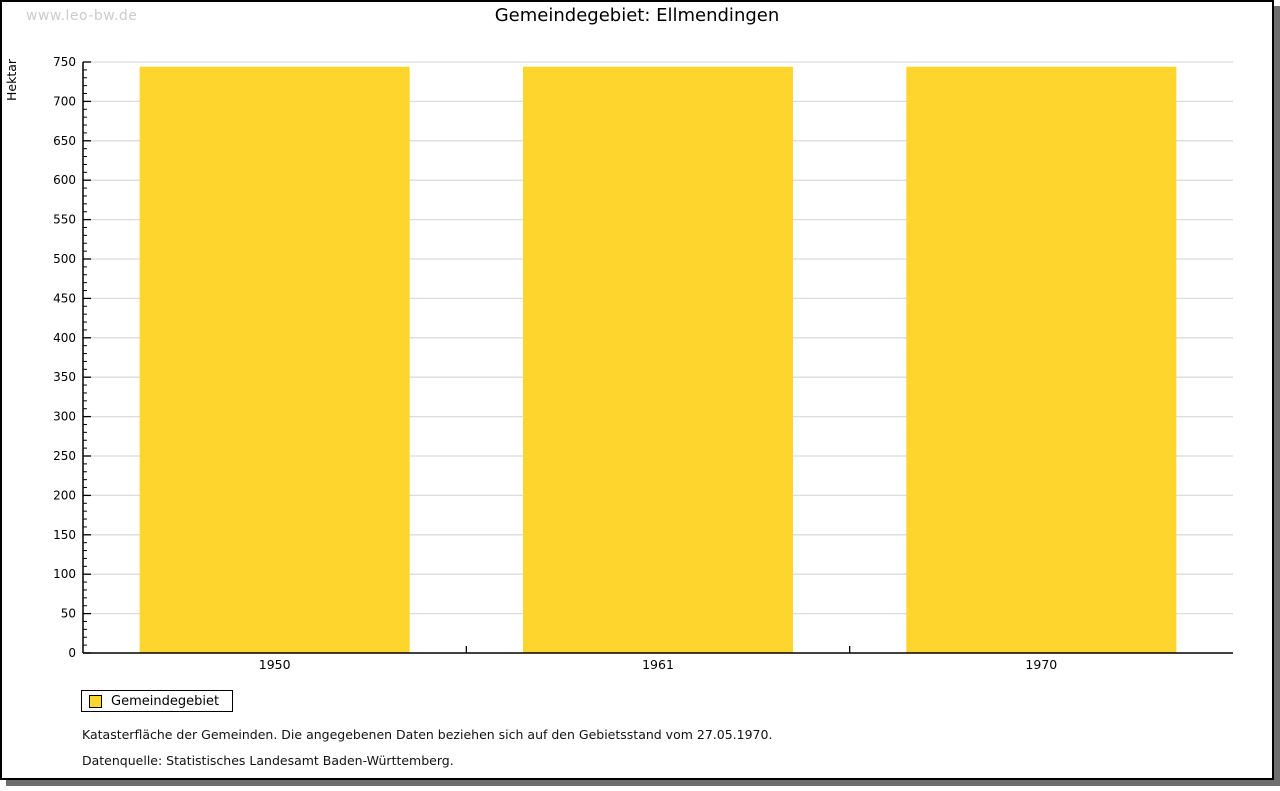 This screenshot has height=791, width=1280. I want to click on watermark: www.leo-bw.de, so click(82, 16).